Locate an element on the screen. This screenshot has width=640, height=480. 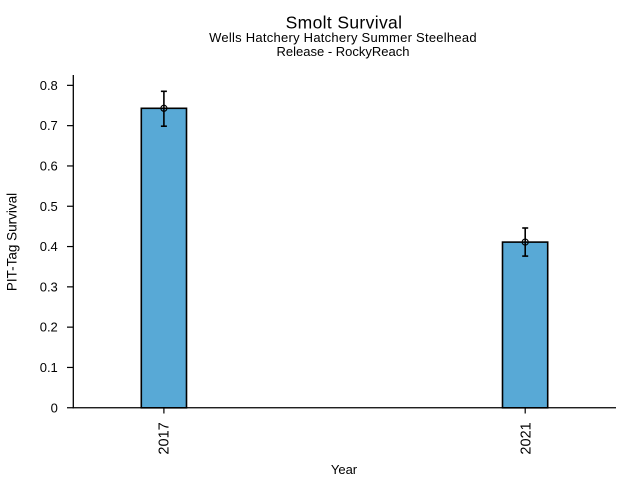
svg-text: 0.7 is located at coordinates (49, 125).